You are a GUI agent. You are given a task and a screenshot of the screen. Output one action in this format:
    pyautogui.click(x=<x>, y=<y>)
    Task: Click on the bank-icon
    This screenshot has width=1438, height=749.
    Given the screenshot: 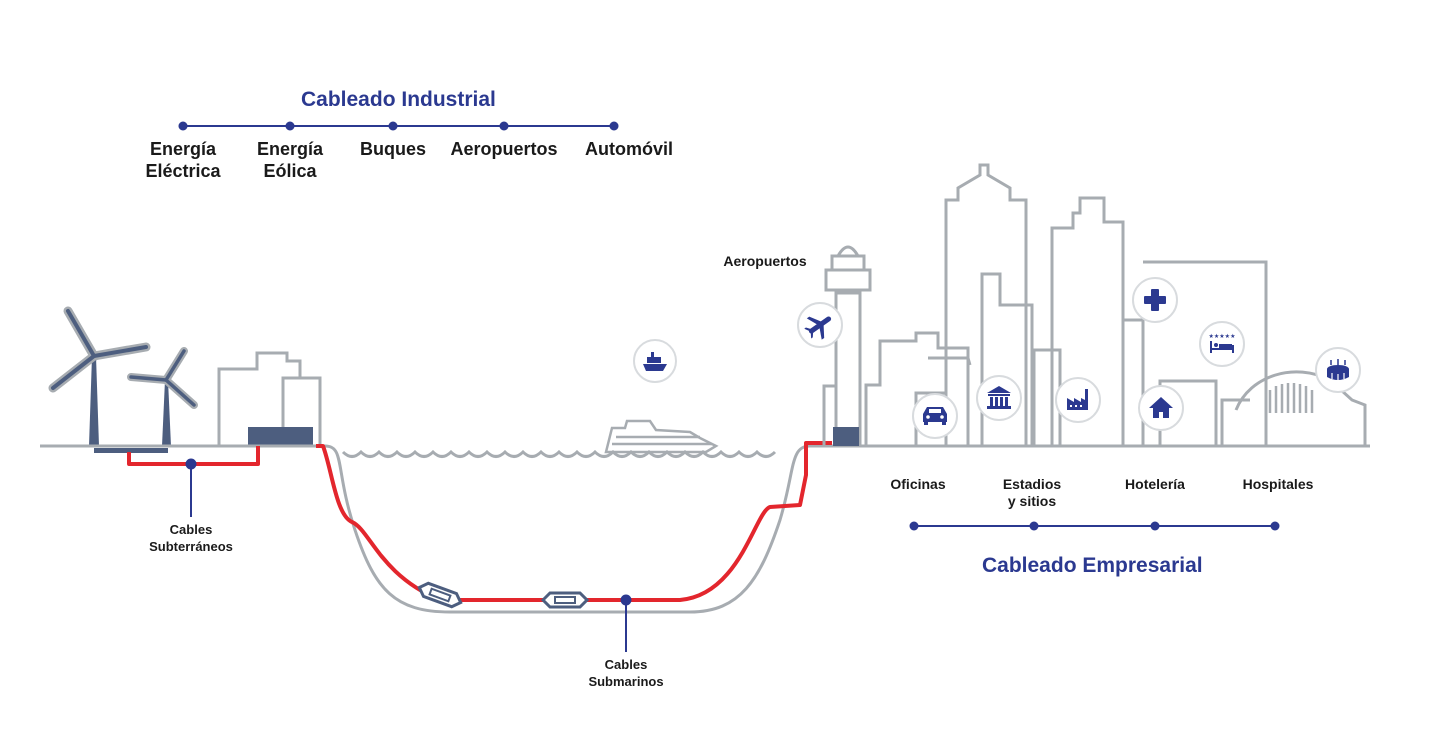 What is the action you would take?
    pyautogui.click(x=999, y=398)
    